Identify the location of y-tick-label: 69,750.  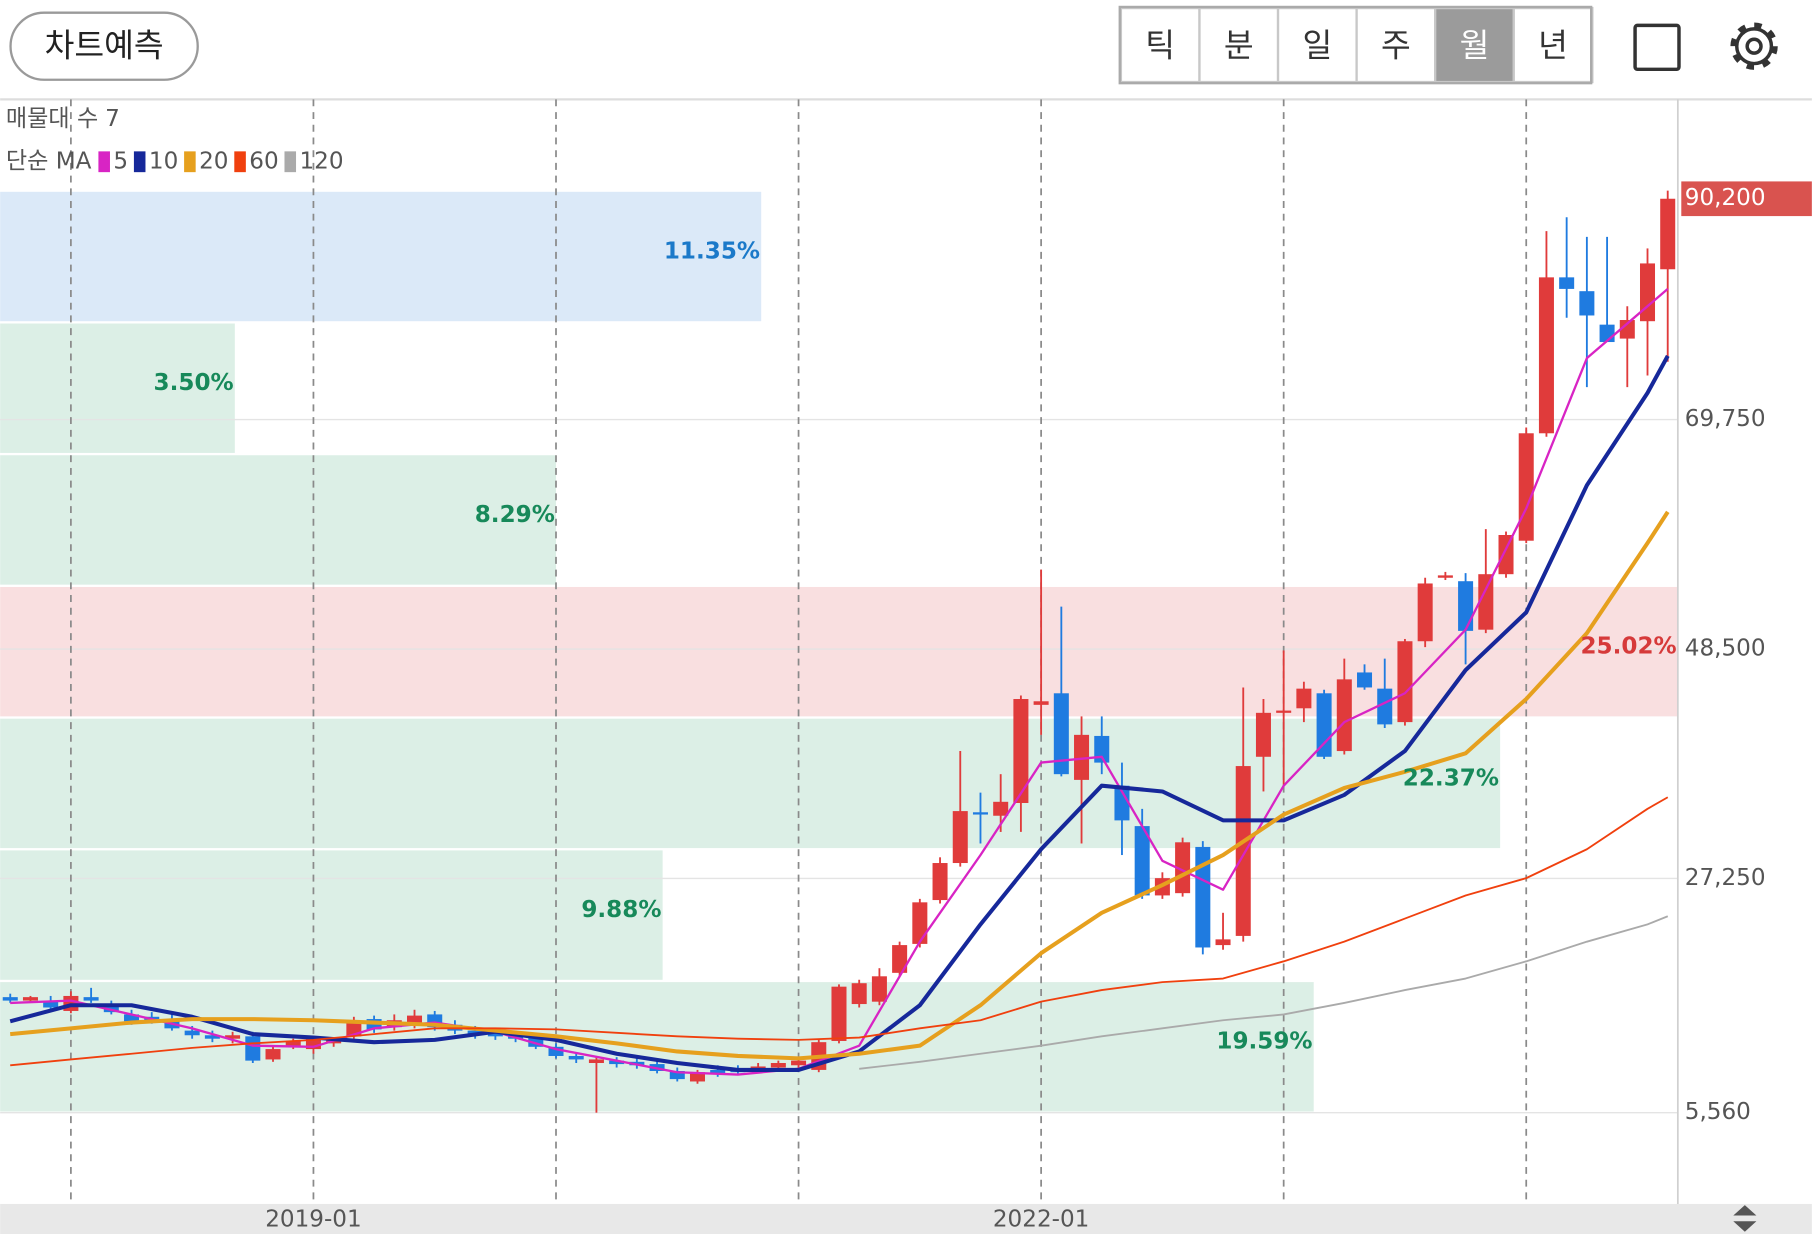
(1725, 419).